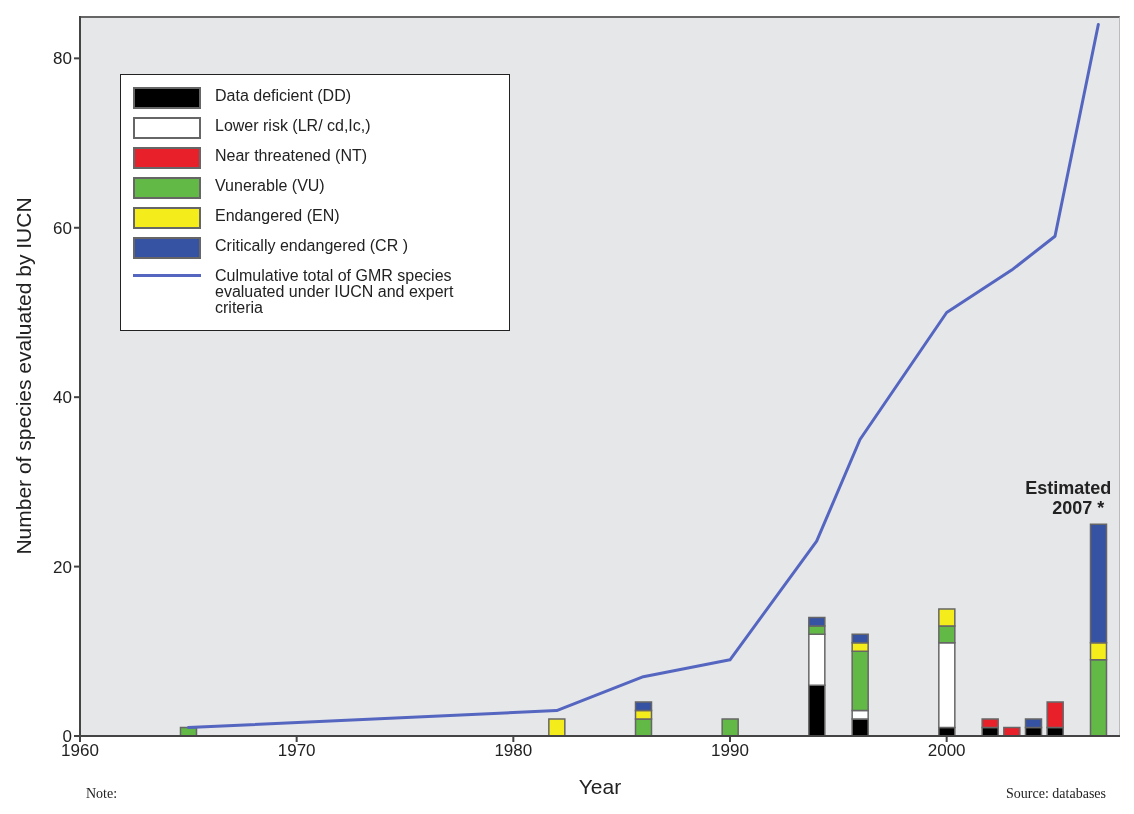 The image size is (1134, 814). Describe the element at coordinates (296, 751) in the screenshot. I see `x-tick-label: 1970` at that location.